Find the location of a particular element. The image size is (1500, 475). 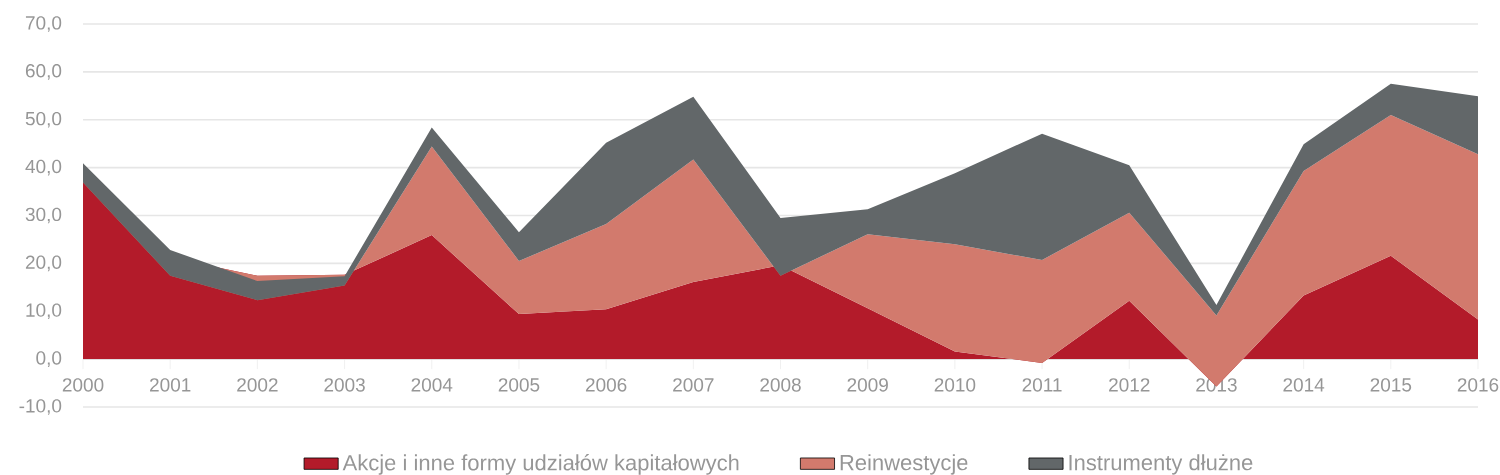

x-tick-label: 2002 is located at coordinates (257, 385).